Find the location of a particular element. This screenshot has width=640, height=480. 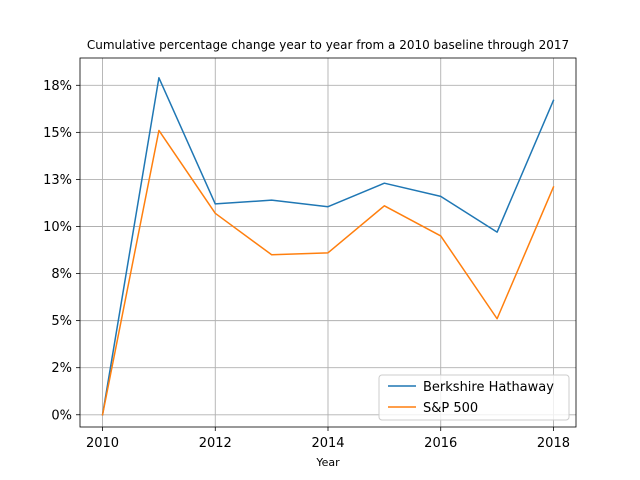

x-axis-label: Year is located at coordinates (327, 462).